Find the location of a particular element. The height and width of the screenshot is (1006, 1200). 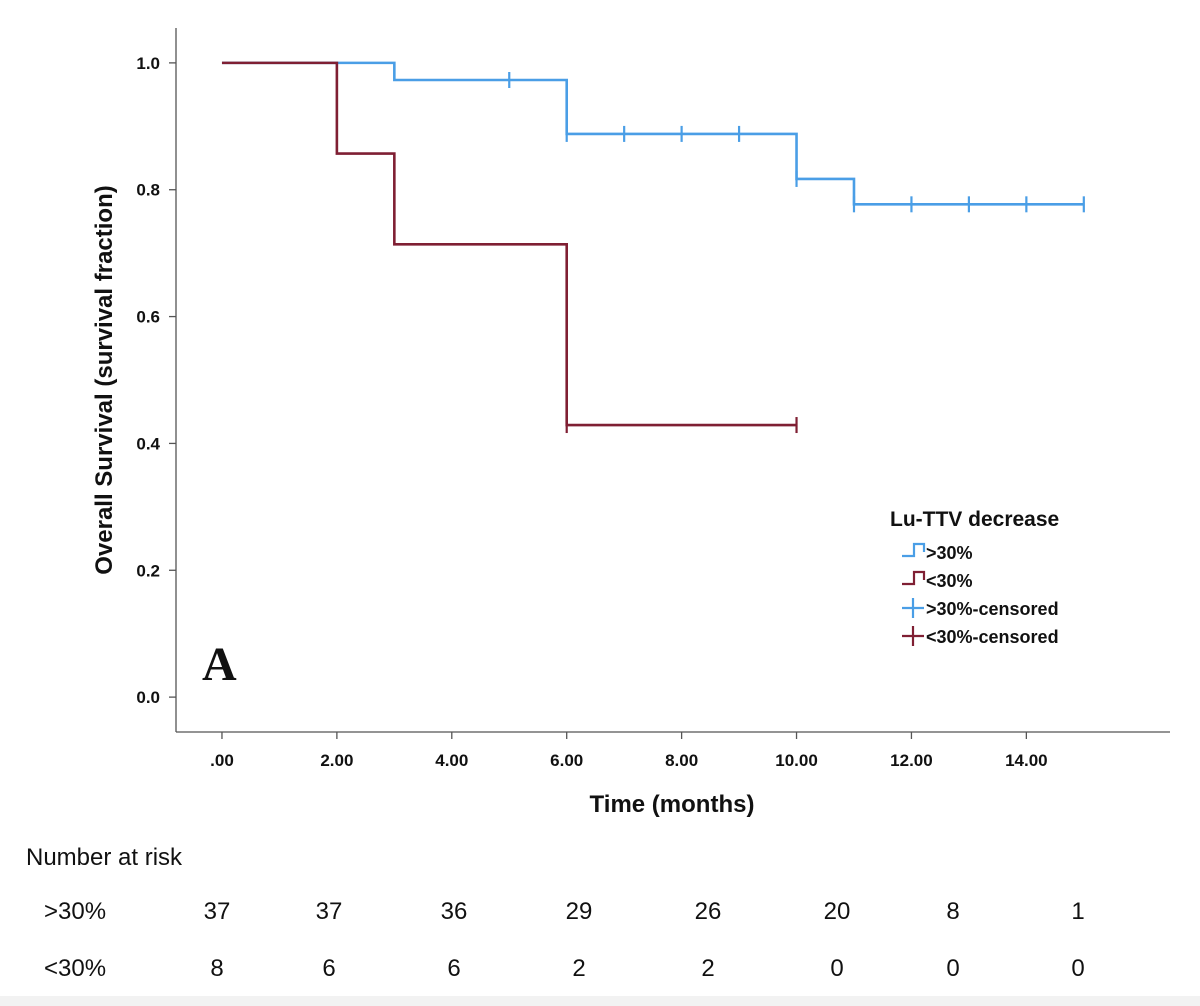

y-tick-label: 0.8 is located at coordinates (148, 190).